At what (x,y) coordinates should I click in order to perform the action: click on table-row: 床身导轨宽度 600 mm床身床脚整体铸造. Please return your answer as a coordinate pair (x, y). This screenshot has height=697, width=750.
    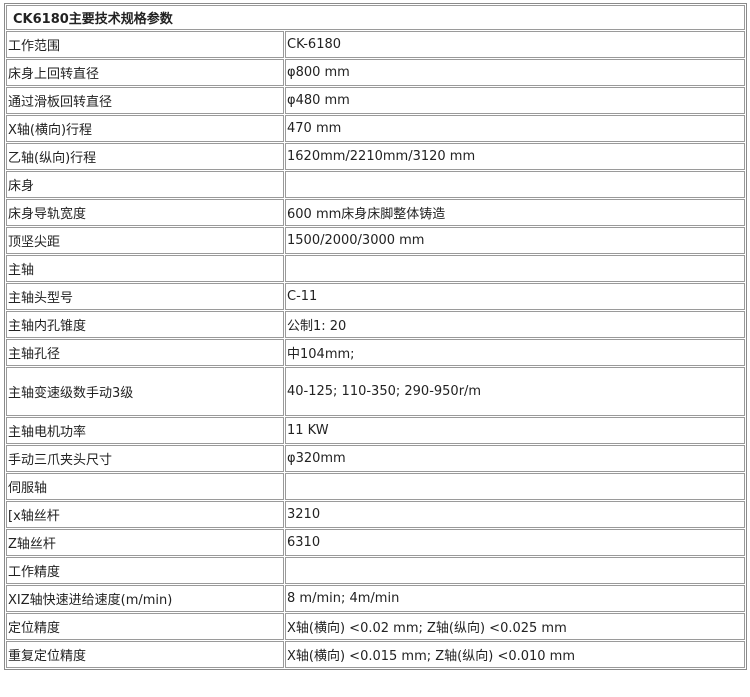
    Looking at the image, I should click on (375, 212).